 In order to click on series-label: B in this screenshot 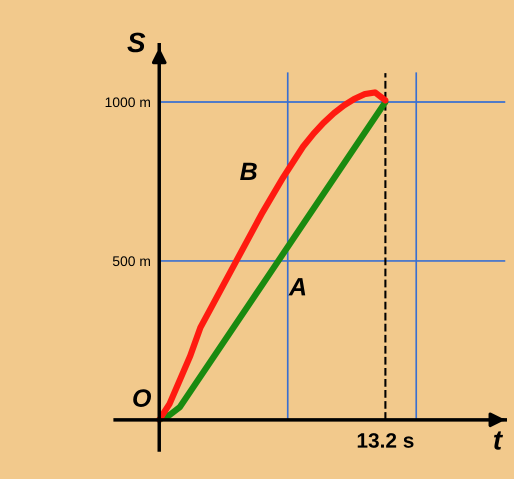, I will do `click(248, 171)`.